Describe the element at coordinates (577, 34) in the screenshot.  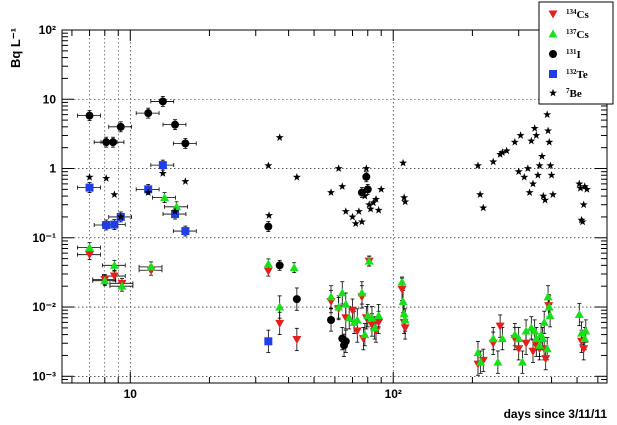
I see `legend-label: 137Cs` at that location.